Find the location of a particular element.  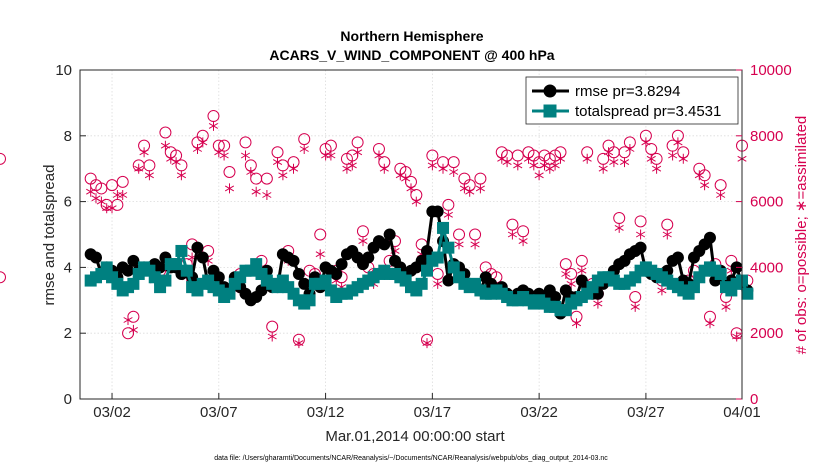

x-tick-label: 03/22 is located at coordinates (539, 412).